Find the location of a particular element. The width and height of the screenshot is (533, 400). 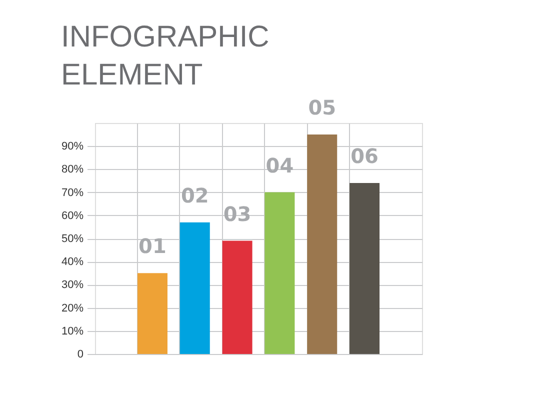

x-tick-label: 01 is located at coordinates (152, 246).